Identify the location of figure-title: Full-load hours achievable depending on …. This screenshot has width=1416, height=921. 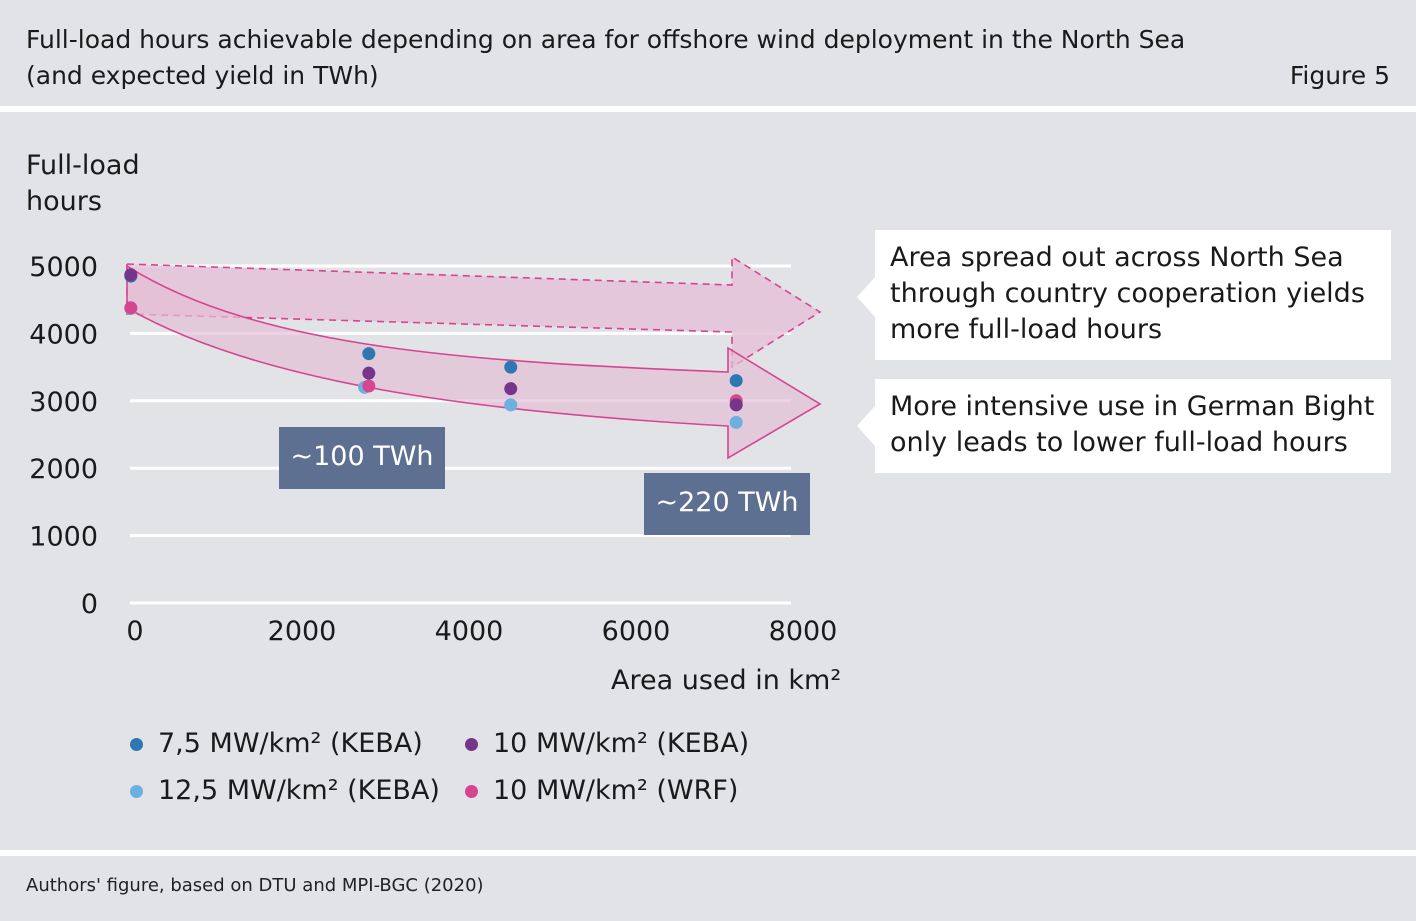
(626, 58).